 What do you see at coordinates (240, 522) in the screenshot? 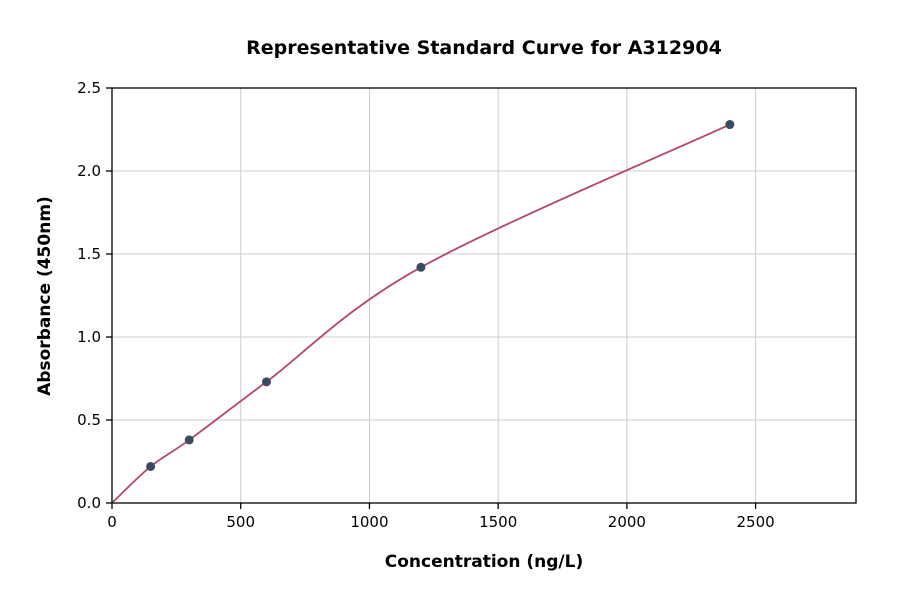
I see `x-tick-label: 500` at bounding box center [240, 522].